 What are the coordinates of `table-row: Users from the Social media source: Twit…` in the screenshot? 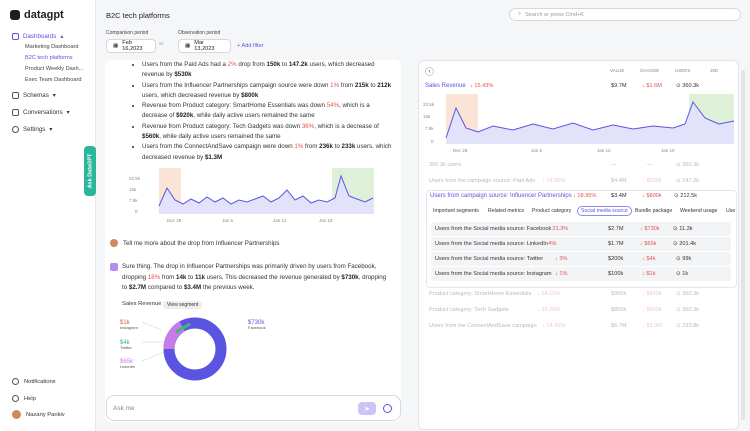 It's located at (581, 259).